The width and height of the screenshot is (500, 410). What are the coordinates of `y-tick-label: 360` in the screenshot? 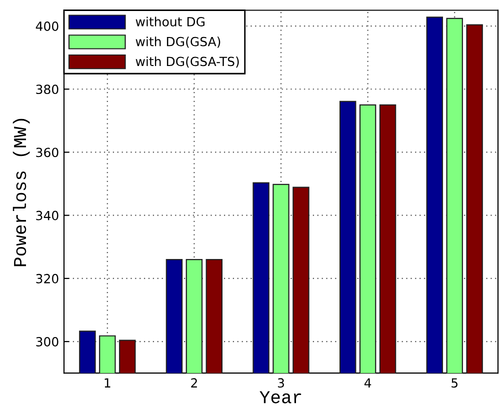 It's located at (47, 153).